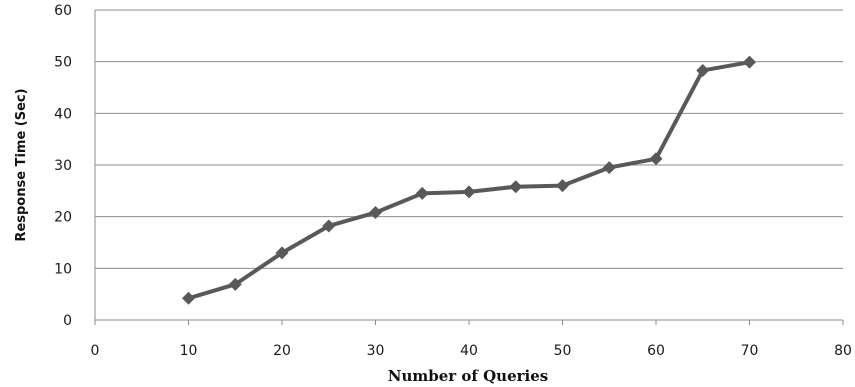 The width and height of the screenshot is (855, 387). I want to click on x-tick-label-10: 10, so click(189, 351).